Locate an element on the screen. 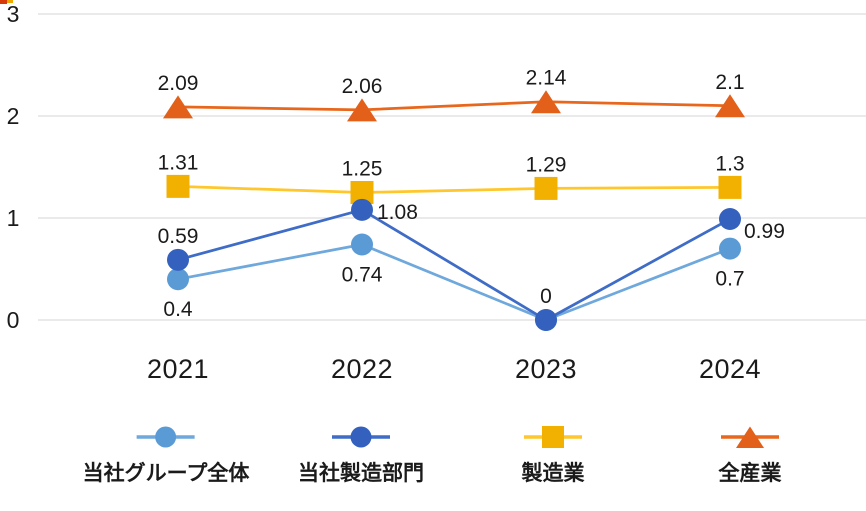  corner-fragment-yellow is located at coordinates (10, 1).